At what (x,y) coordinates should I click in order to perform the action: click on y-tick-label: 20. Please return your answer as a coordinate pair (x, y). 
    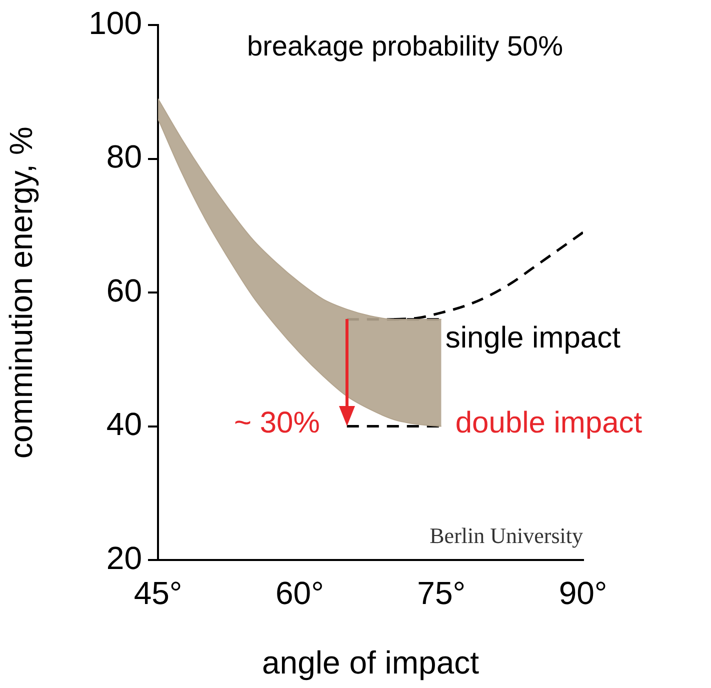
    Looking at the image, I should click on (124, 558).